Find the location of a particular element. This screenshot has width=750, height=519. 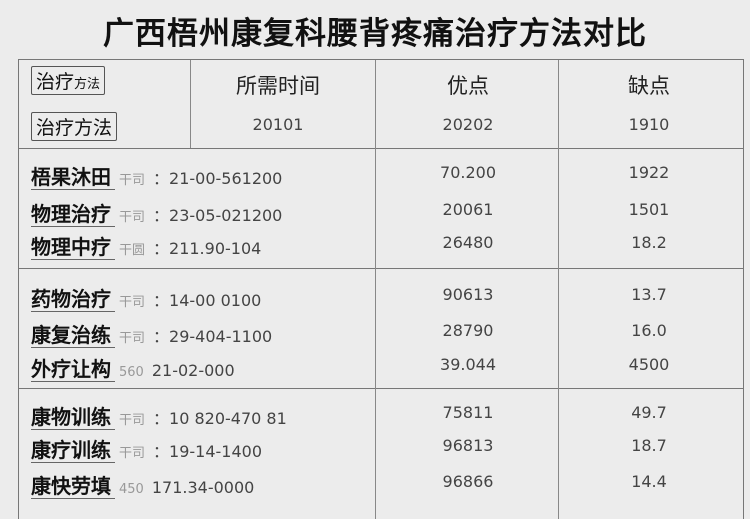

table-row: 药物治疗 干司 ：14-00 0100 is located at coordinates (146, 297).